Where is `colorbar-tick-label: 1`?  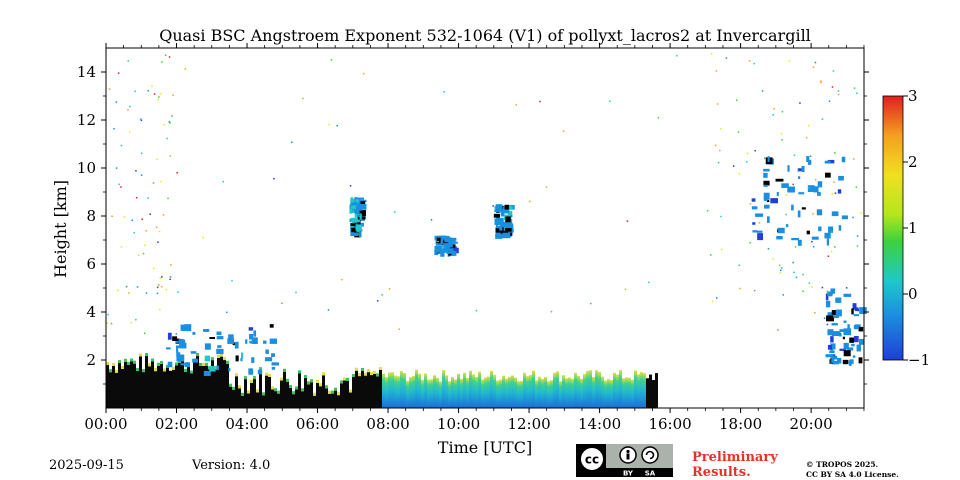
colorbar-tick-label: 1 is located at coordinates (913, 228).